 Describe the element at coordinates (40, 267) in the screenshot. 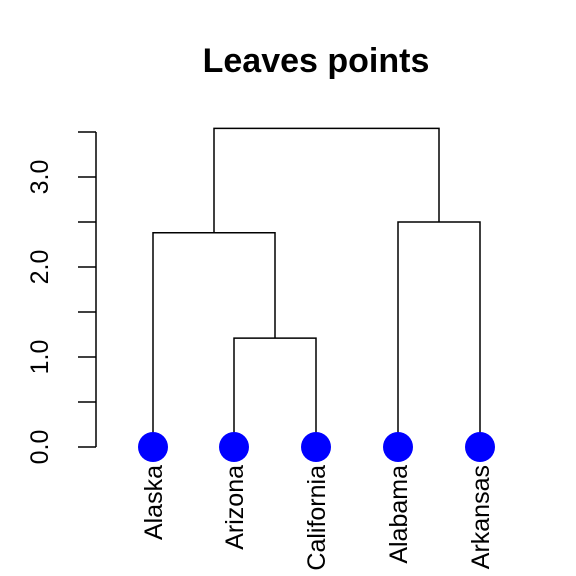

I see `y-tick-label: 2.0` at that location.